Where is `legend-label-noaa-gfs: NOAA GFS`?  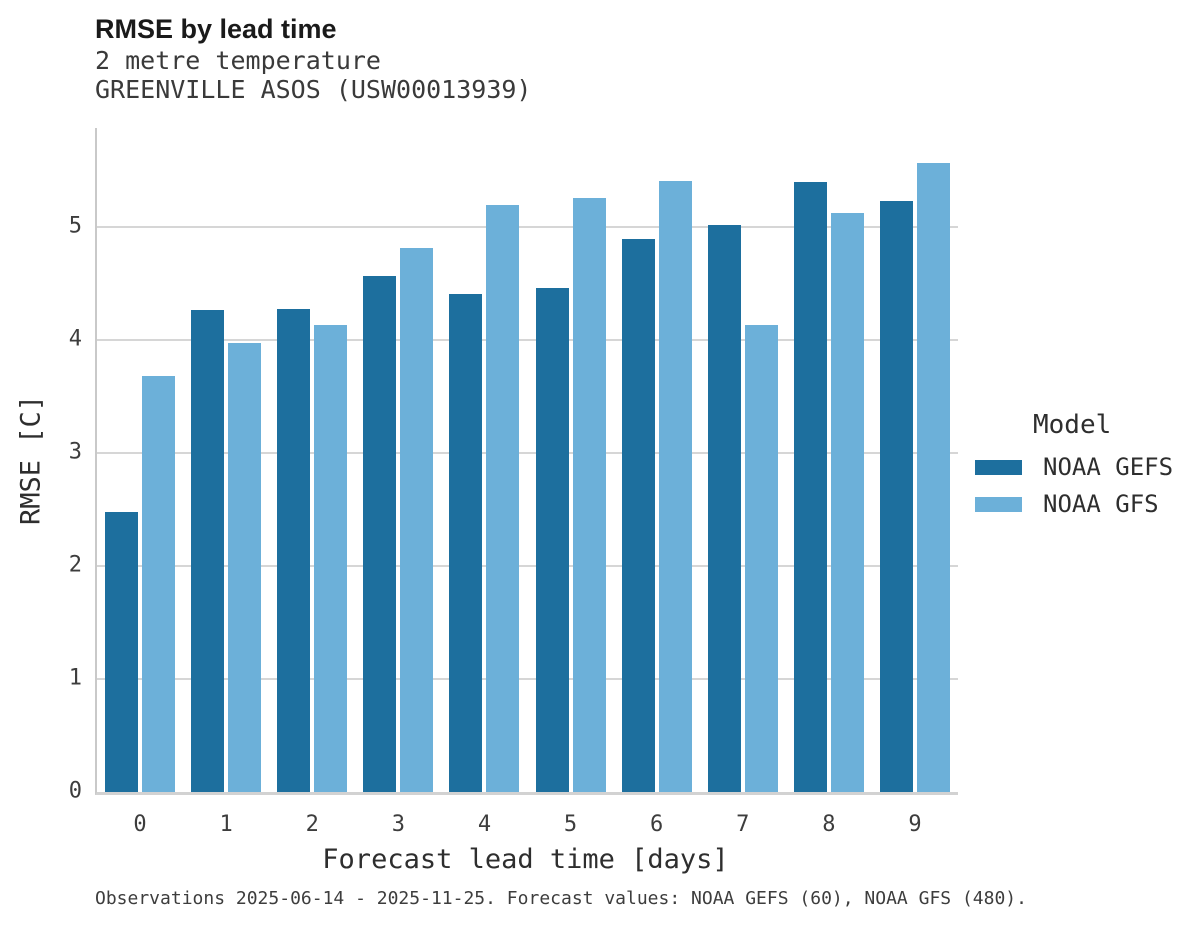 legend-label-noaa-gfs: NOAA GFS is located at coordinates (1101, 504).